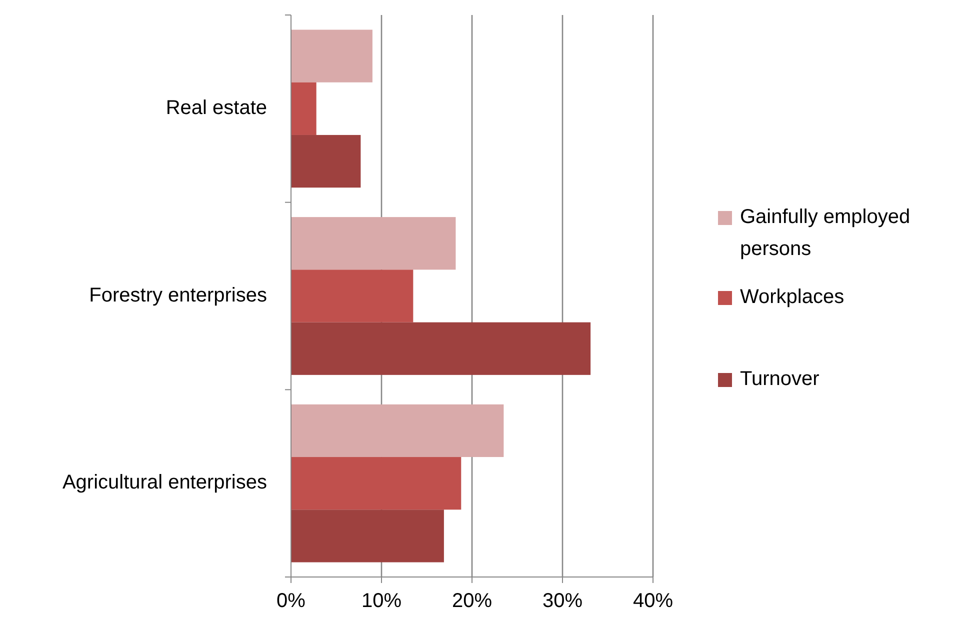  What do you see at coordinates (472, 601) in the screenshot?
I see `x-tick-label: 20%` at bounding box center [472, 601].